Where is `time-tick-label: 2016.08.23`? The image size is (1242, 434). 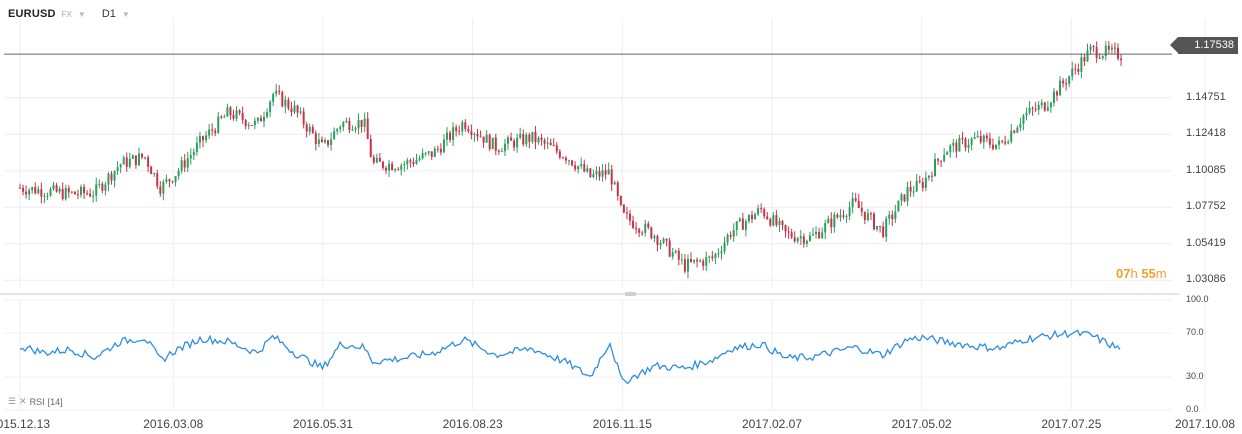
time-tick-label: 2016.08.23 is located at coordinates (472, 424).